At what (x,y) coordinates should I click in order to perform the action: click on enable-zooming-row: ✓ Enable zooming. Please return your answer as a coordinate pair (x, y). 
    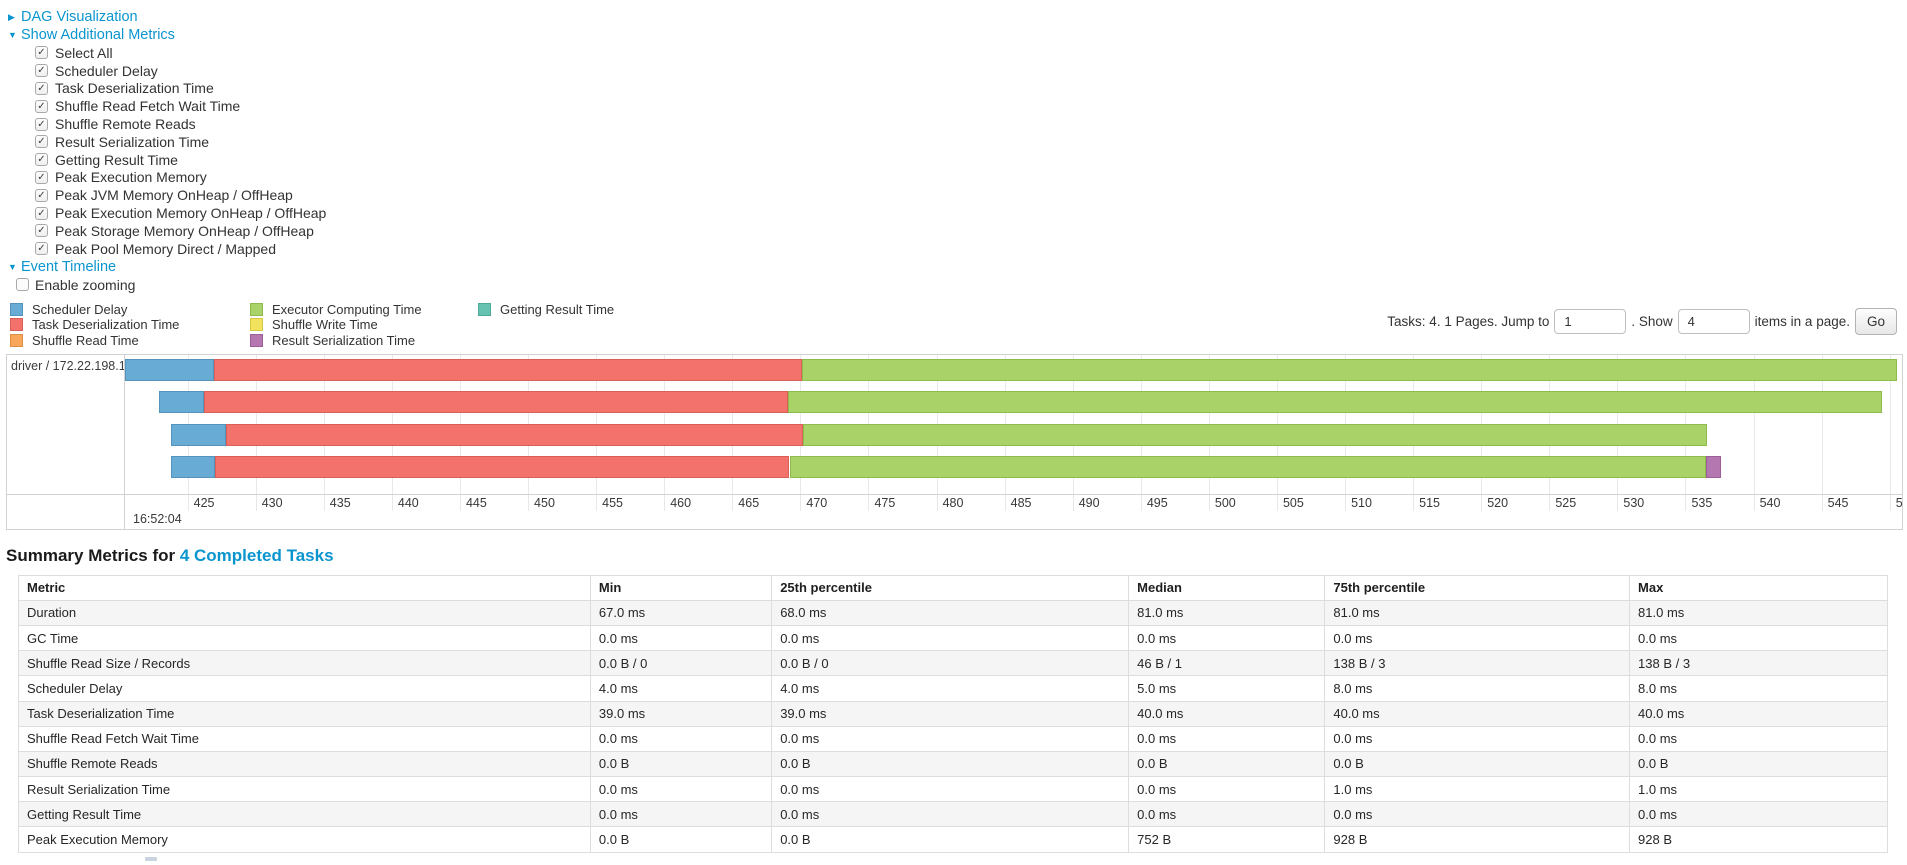
    Looking at the image, I should click on (961, 285).